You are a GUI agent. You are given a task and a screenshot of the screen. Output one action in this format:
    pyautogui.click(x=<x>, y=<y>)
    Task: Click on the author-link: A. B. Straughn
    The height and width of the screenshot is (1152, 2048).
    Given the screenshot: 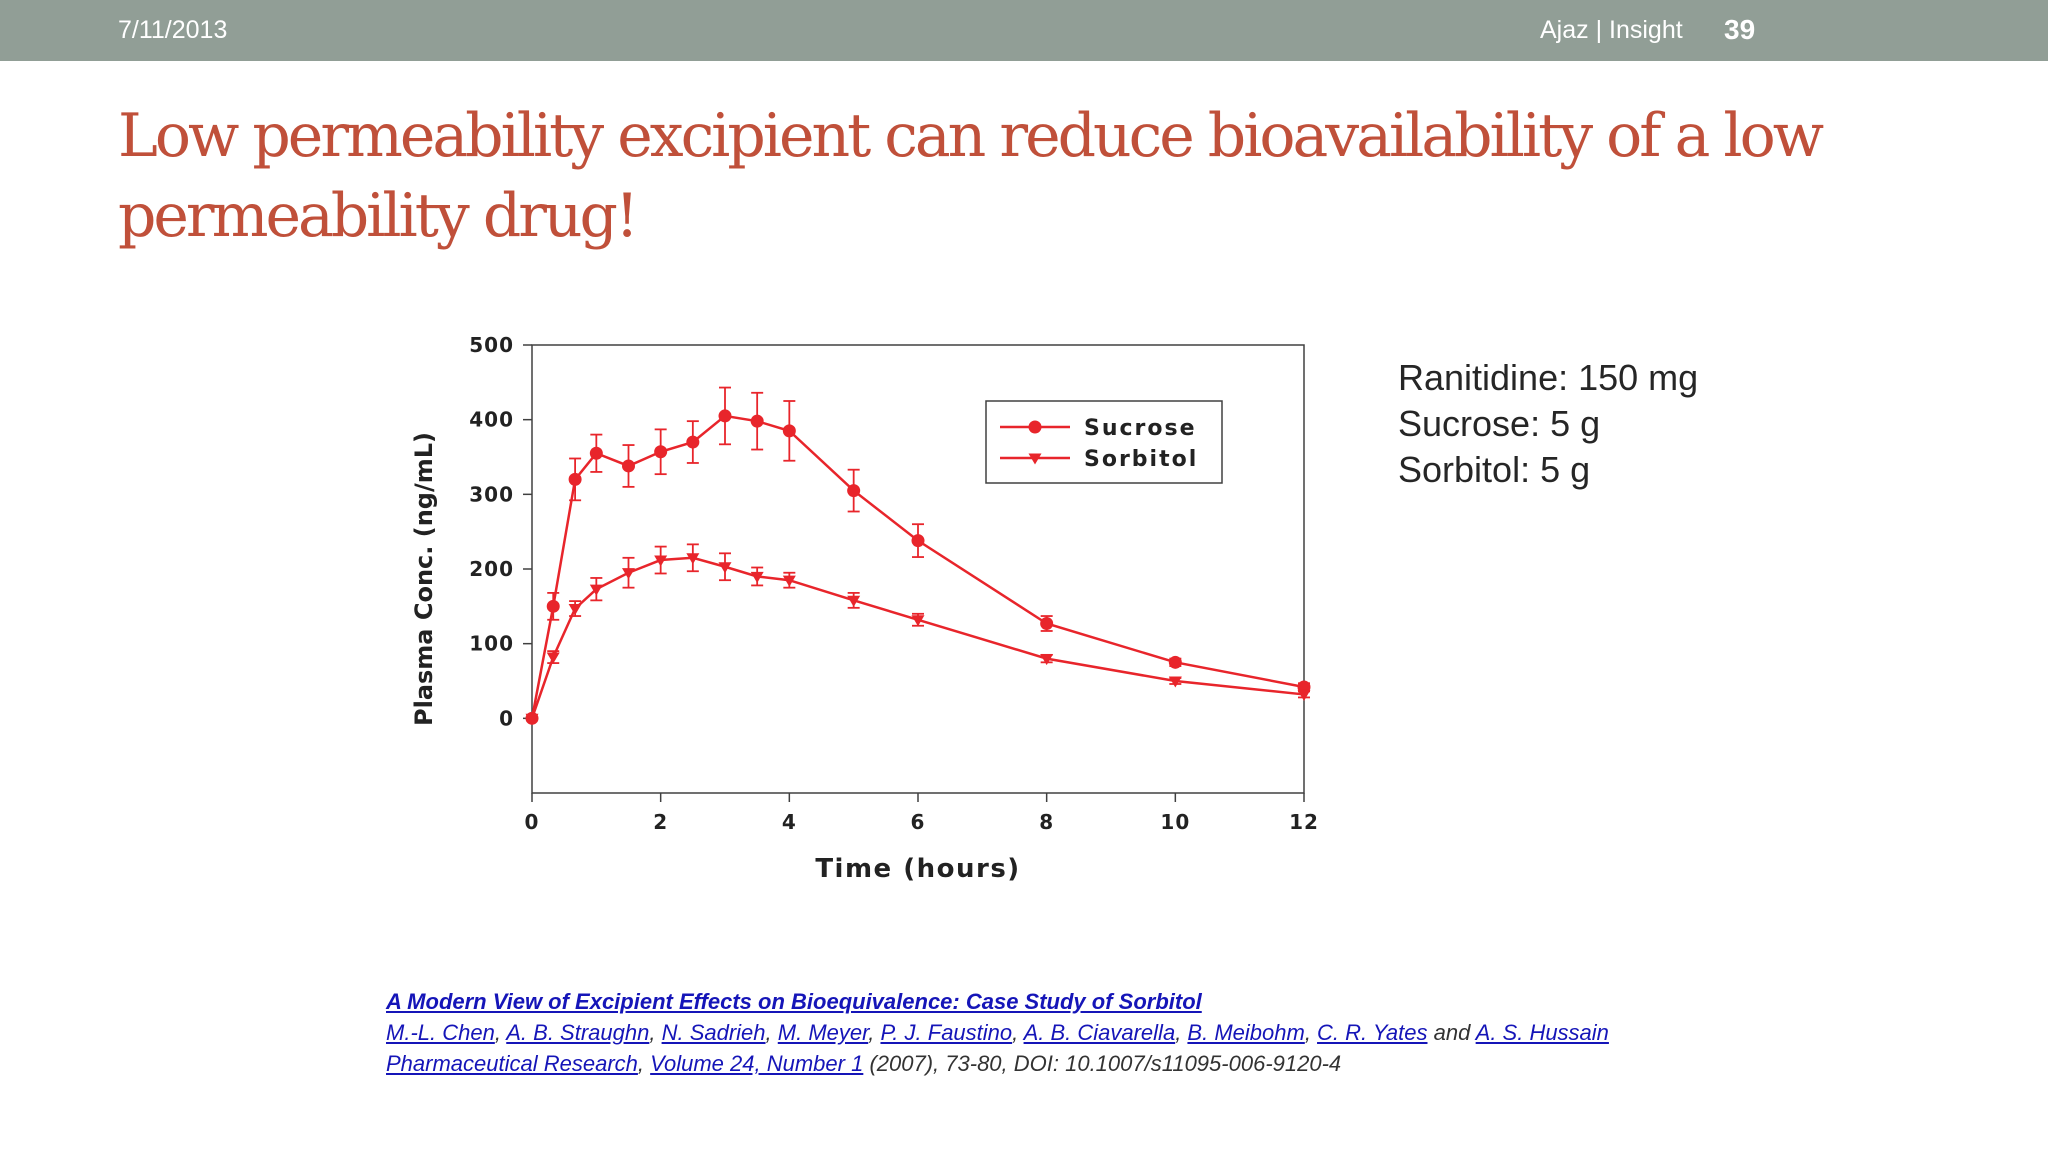 What is the action you would take?
    pyautogui.click(x=578, y=1032)
    